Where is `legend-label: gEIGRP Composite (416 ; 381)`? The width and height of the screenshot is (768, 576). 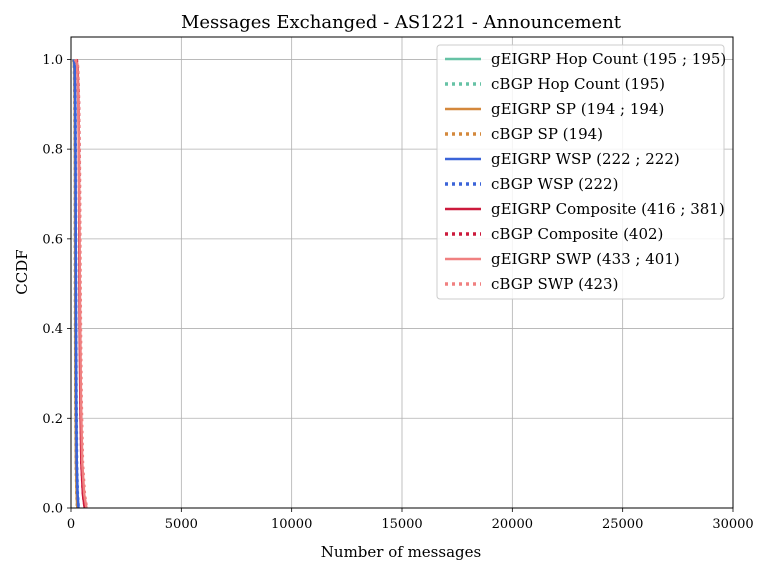 legend-label: gEIGRP Composite (416 ; 381) is located at coordinates (608, 209).